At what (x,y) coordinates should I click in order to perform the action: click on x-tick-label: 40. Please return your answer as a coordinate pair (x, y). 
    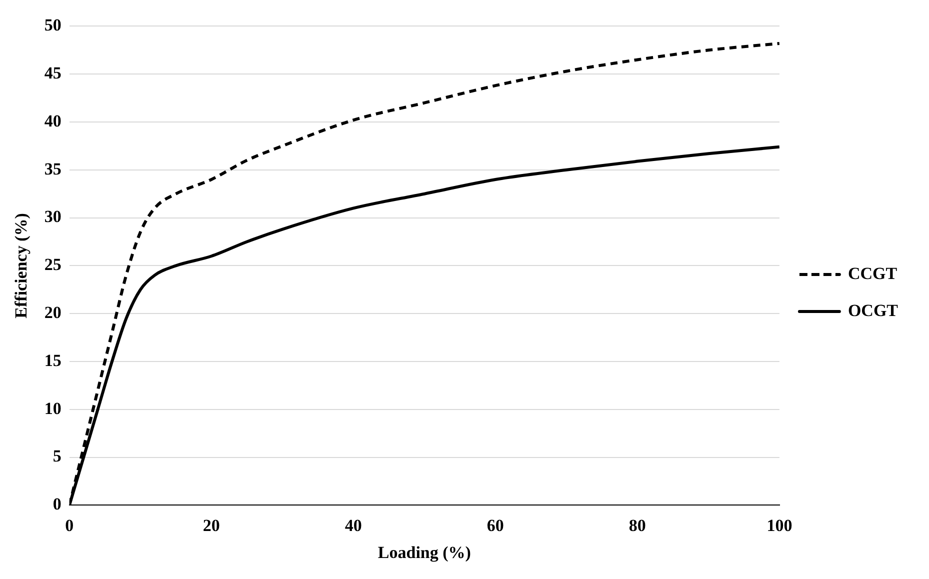
    Looking at the image, I should click on (353, 525).